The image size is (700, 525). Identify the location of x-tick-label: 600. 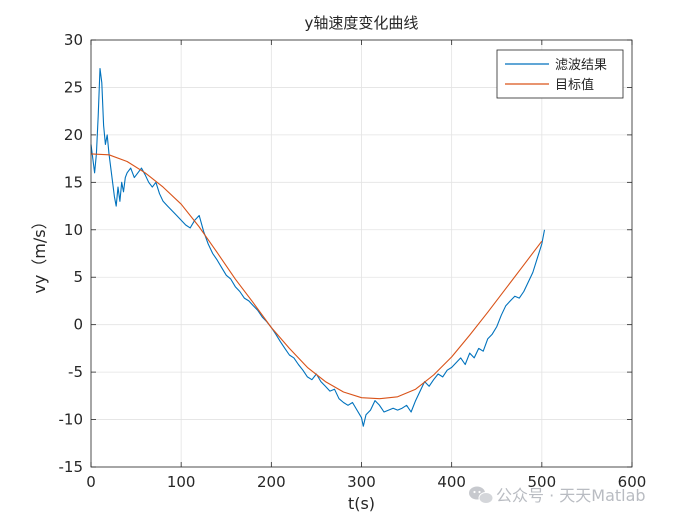
(632, 482).